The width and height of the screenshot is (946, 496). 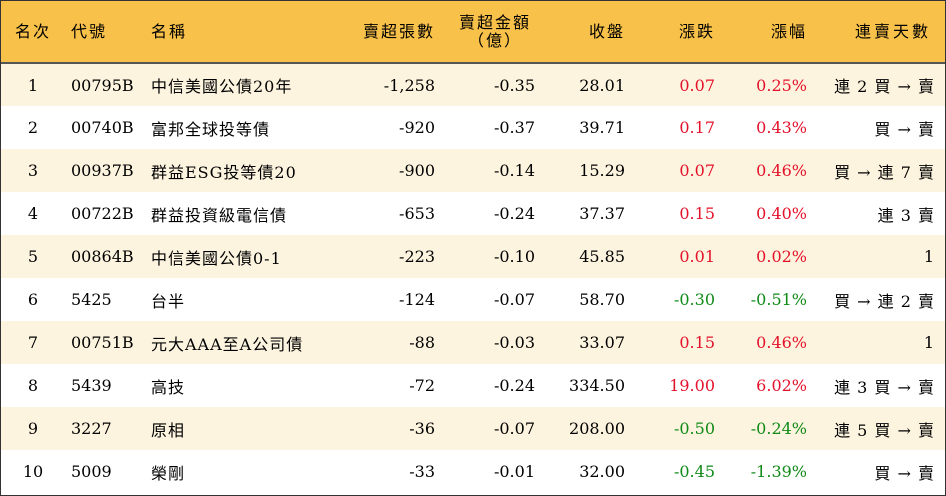 I want to click on cell-change: -0.30, so click(x=694, y=299).